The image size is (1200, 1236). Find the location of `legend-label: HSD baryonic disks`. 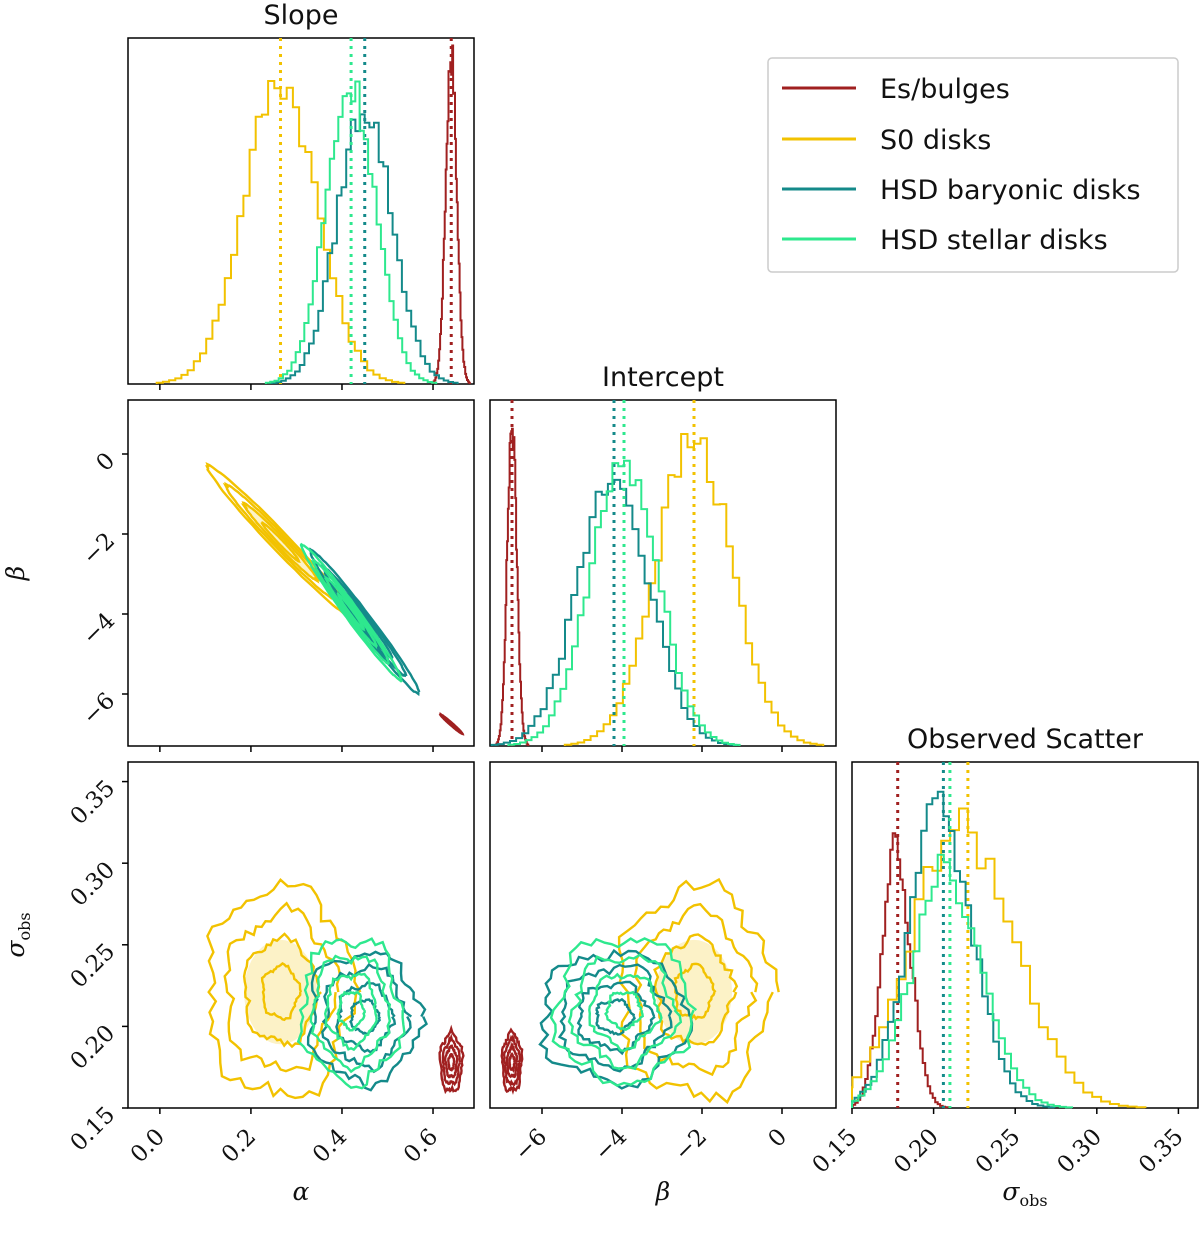

legend-label: HSD baryonic disks is located at coordinates (1010, 190).